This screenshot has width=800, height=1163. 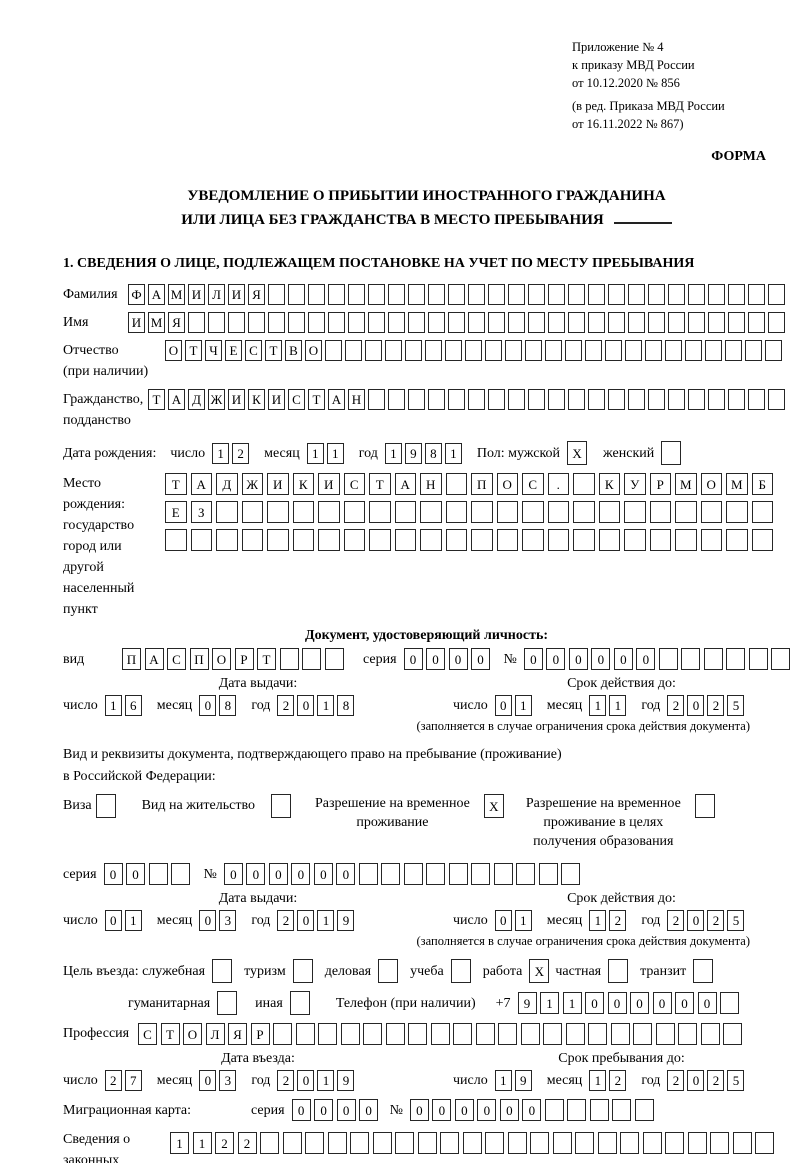 What do you see at coordinates (233, 350) in the screenshot?
I see `patronymic-box: Е` at bounding box center [233, 350].